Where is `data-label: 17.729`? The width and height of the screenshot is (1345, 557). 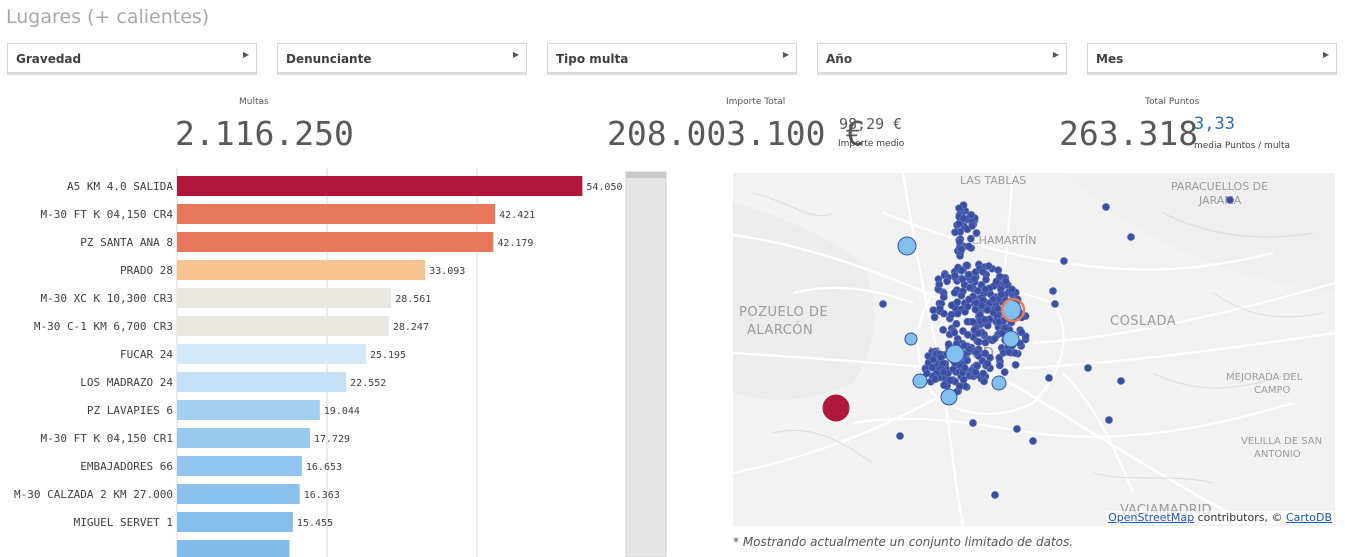 data-label: 17.729 is located at coordinates (332, 439).